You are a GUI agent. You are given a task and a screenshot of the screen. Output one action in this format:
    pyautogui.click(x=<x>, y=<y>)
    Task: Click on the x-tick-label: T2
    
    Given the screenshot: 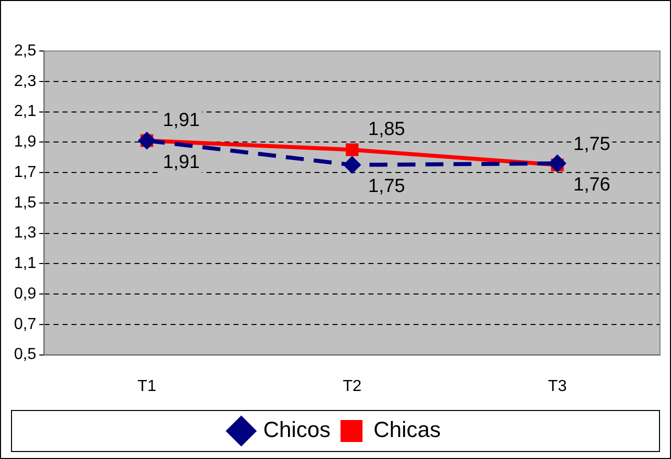 What is the action you would take?
    pyautogui.click(x=352, y=386)
    